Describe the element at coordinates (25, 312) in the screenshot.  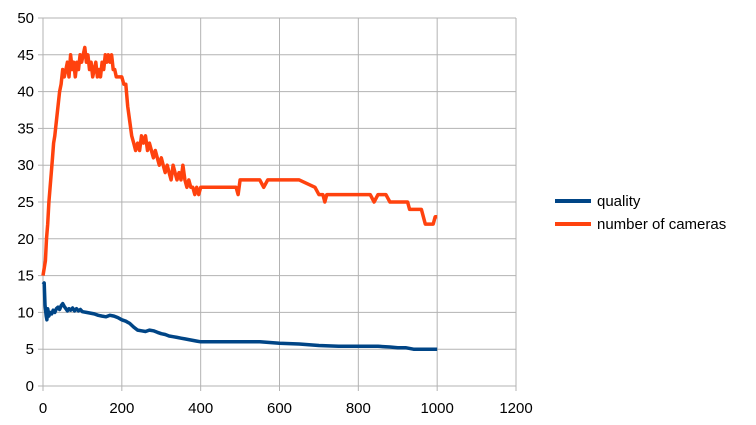
I see `y-tick-label: 10` at that location.